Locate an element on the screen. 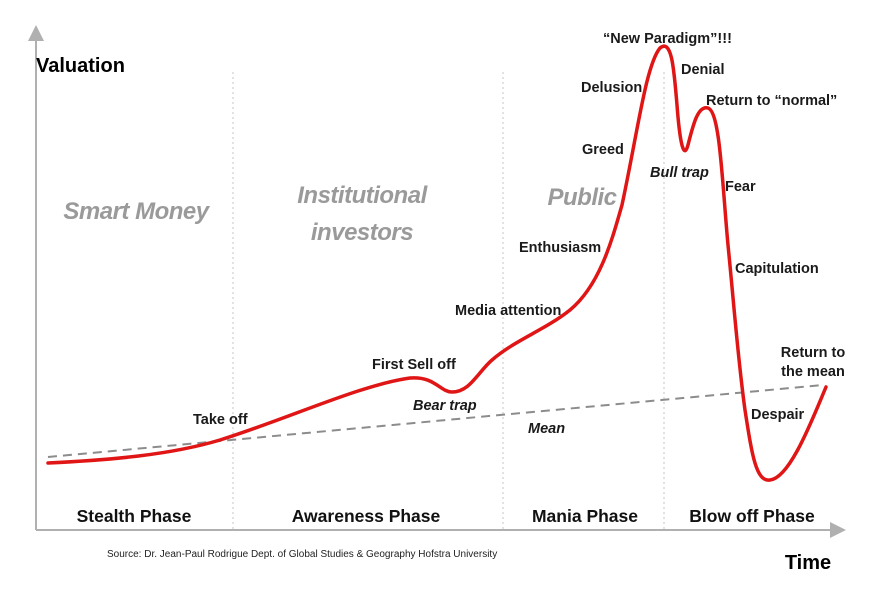 This screenshot has width=873, height=613. label-fear: Fear is located at coordinates (740, 187).